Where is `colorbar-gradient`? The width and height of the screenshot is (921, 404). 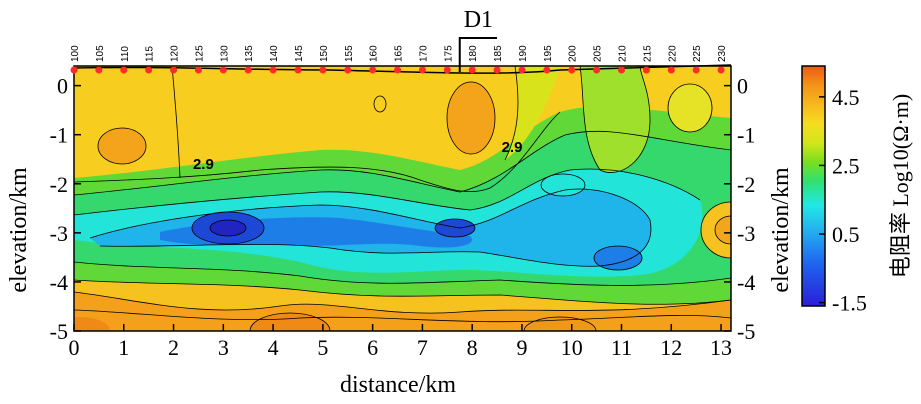 colorbar-gradient is located at coordinates (813, 186).